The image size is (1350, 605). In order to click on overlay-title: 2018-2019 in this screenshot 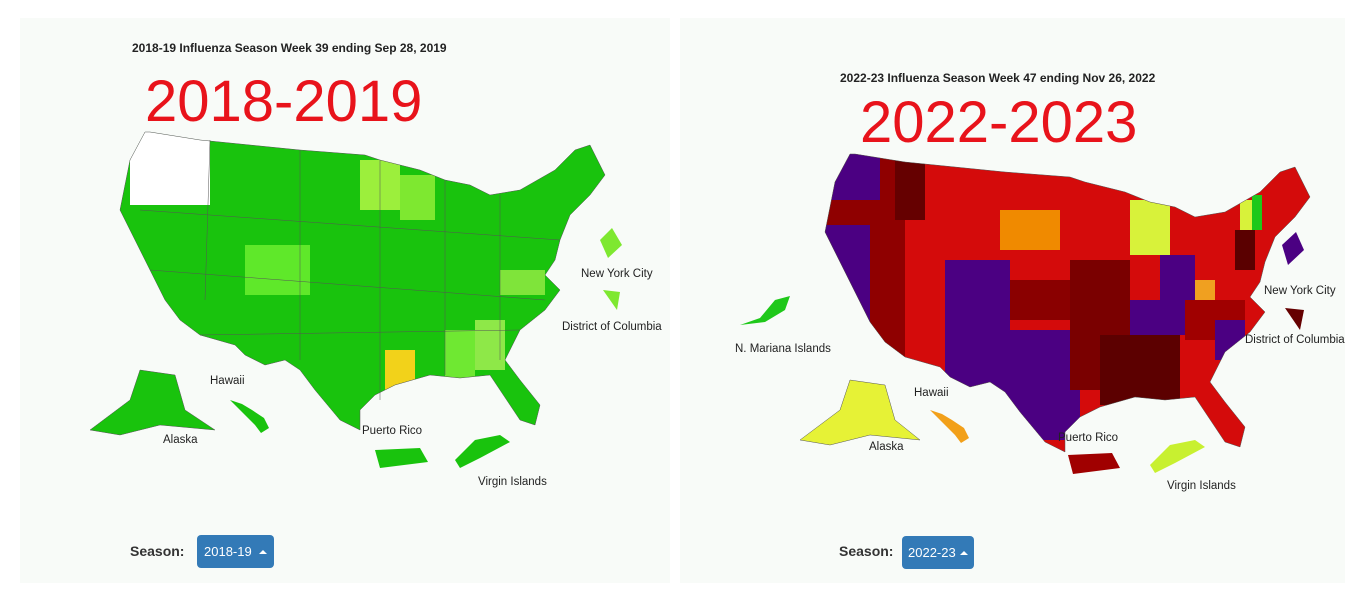, I will do `click(283, 101)`.